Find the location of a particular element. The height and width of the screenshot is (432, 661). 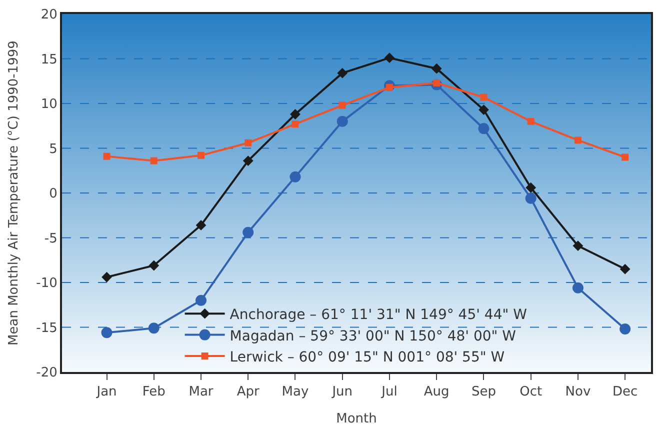

legend-label: Lerwick – 60° 09' 15" N 001° 08' 55" W is located at coordinates (367, 357).